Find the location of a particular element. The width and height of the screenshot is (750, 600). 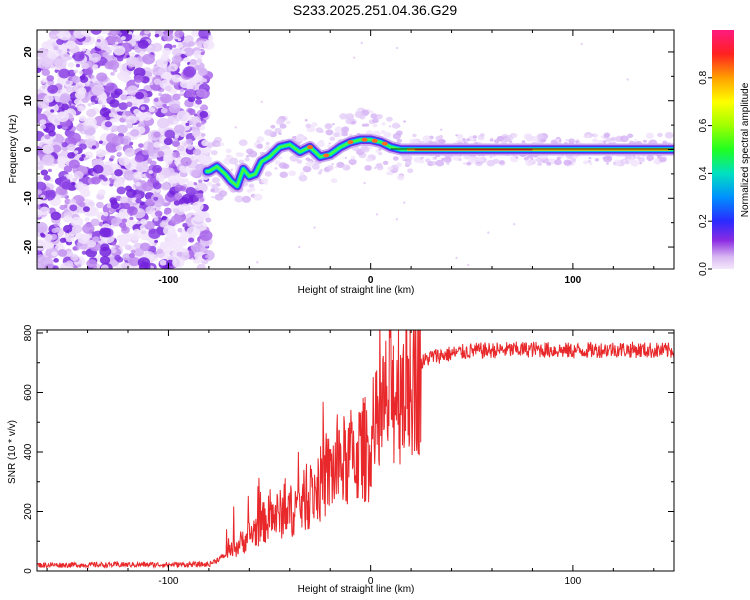

snr-ylabel: SNR (10 * v/v) is located at coordinates (12, 452).